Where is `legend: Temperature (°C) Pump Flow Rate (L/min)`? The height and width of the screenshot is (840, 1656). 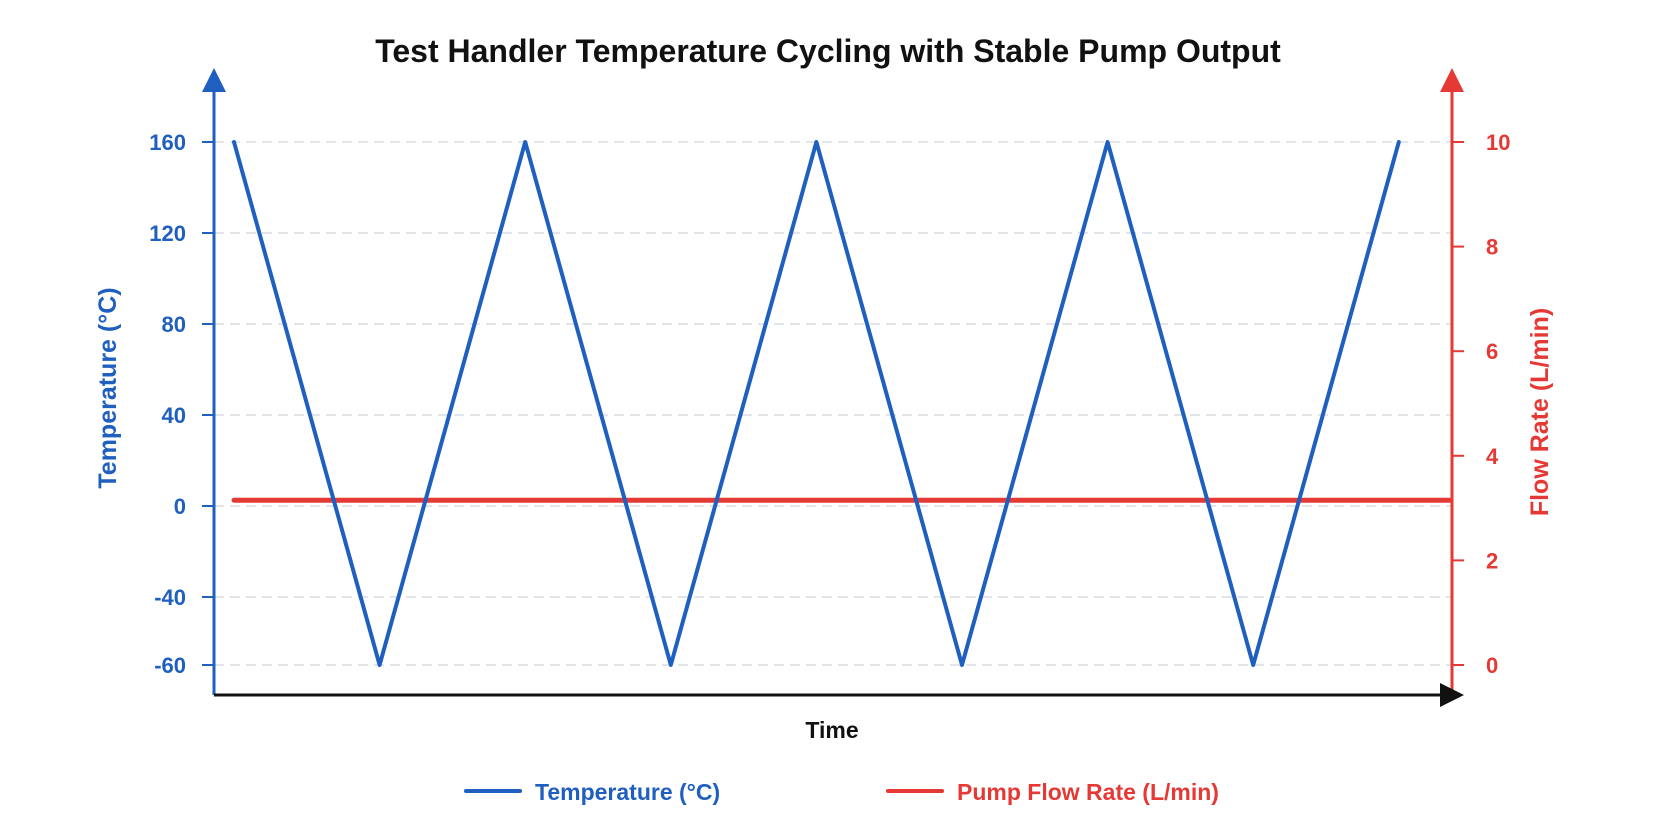 legend: Temperature (°C) Pump Flow Rate (L/min) is located at coordinates (841, 792).